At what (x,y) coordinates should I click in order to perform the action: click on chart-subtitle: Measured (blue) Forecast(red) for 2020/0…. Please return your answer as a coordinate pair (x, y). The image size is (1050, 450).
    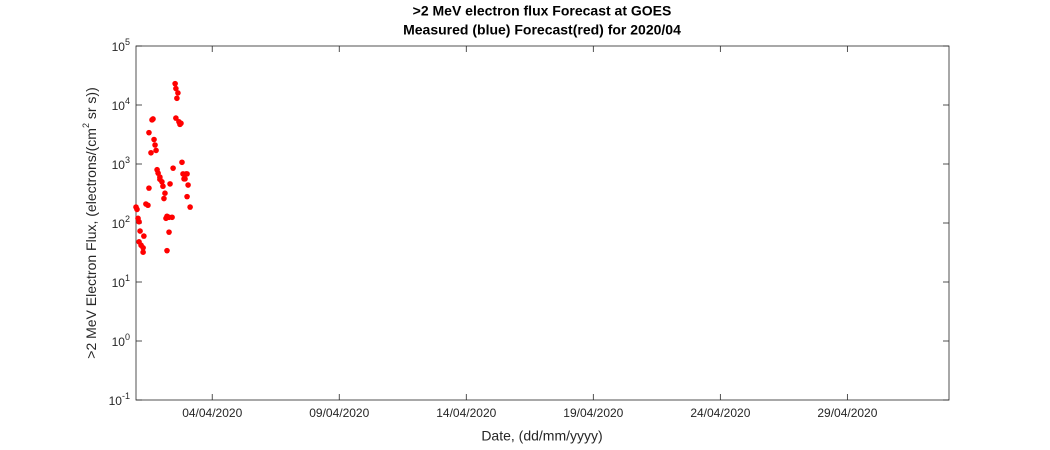
    Looking at the image, I should click on (542, 30).